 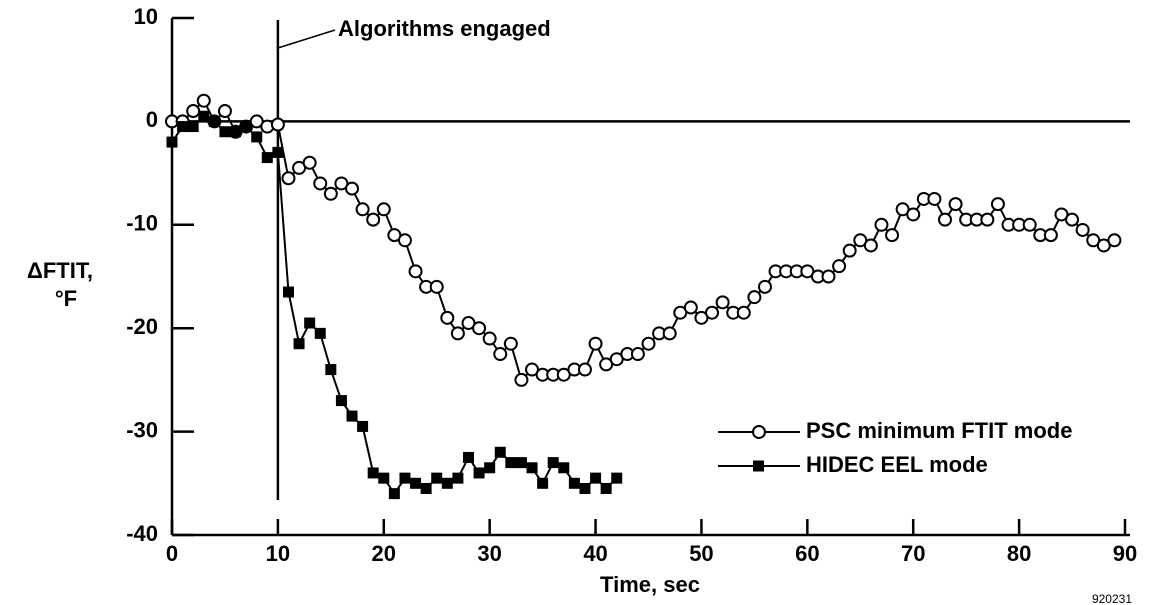 I want to click on y-tick-label: -20, so click(x=142, y=326).